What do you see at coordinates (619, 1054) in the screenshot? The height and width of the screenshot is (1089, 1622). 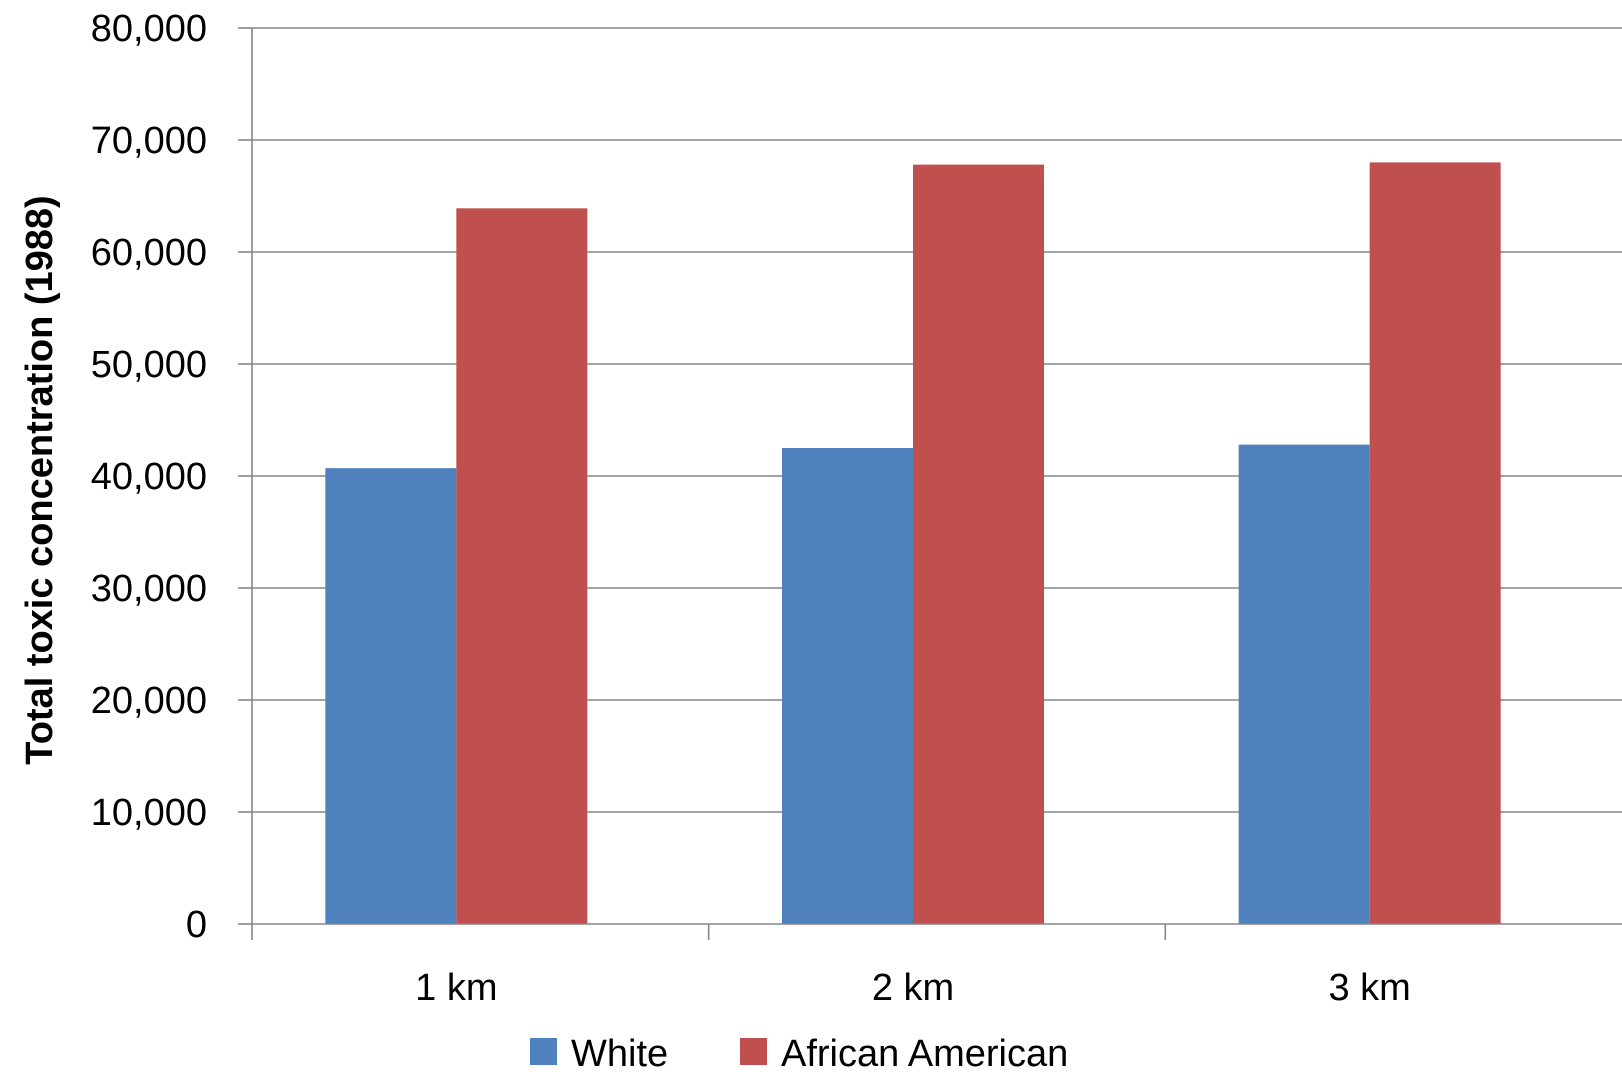 I see `legend-label: White` at bounding box center [619, 1054].